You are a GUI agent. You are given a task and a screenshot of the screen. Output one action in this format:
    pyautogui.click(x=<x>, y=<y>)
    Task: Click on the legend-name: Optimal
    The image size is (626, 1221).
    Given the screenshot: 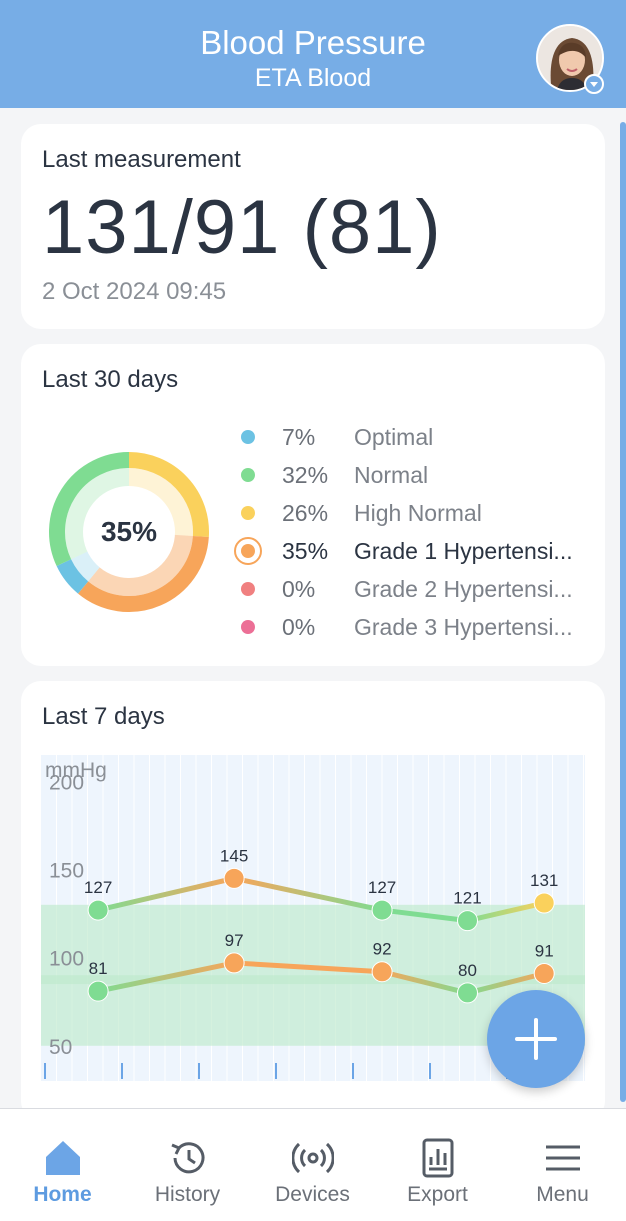 What is the action you would take?
    pyautogui.click(x=394, y=437)
    